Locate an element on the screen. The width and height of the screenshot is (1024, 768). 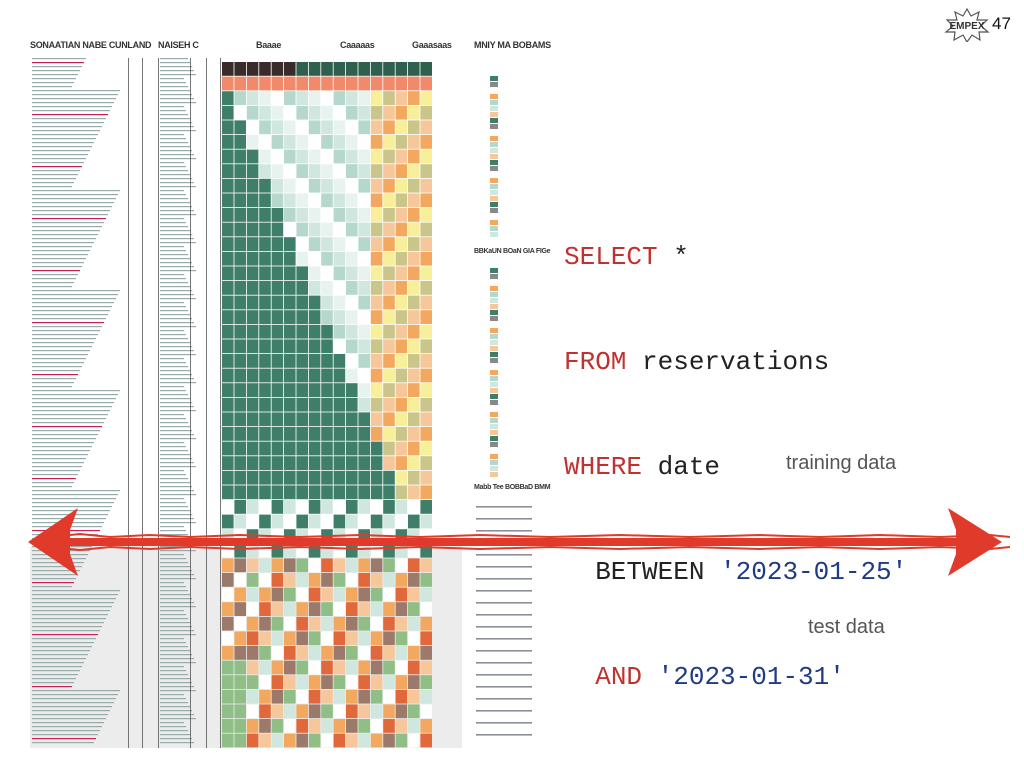
sql-keyword-from: FROM is located at coordinates (595, 362).